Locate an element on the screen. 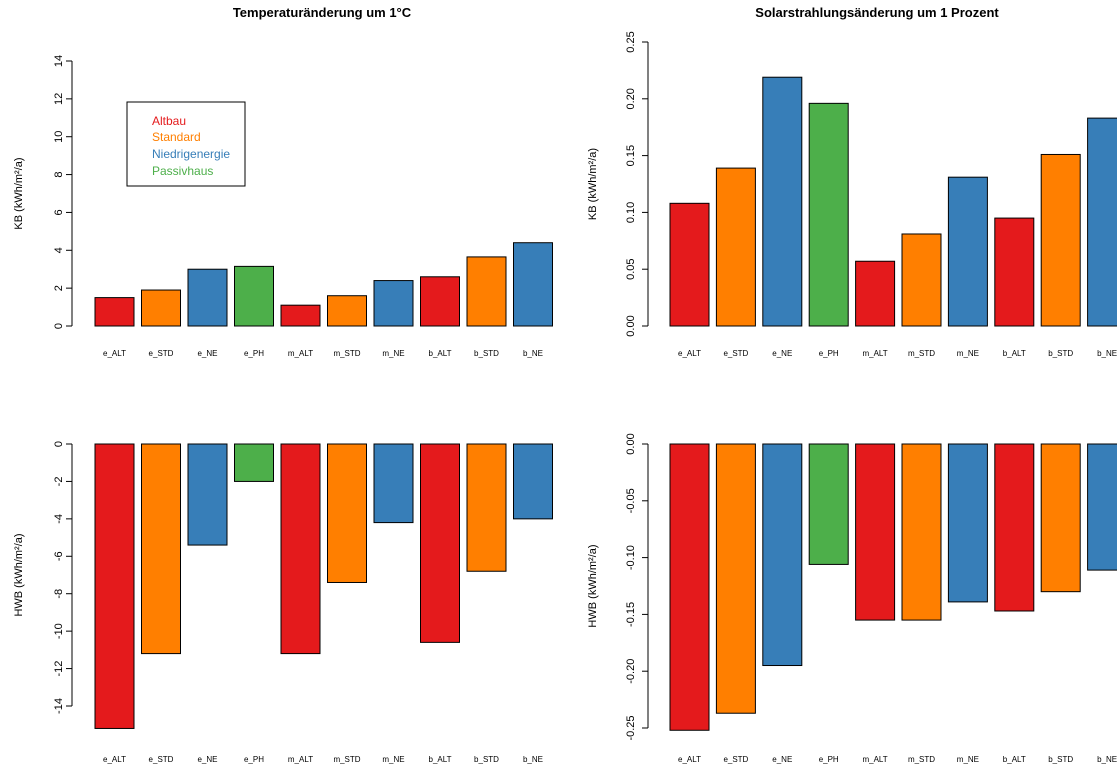 The width and height of the screenshot is (1117, 768). legend-box is located at coordinates (186, 144).